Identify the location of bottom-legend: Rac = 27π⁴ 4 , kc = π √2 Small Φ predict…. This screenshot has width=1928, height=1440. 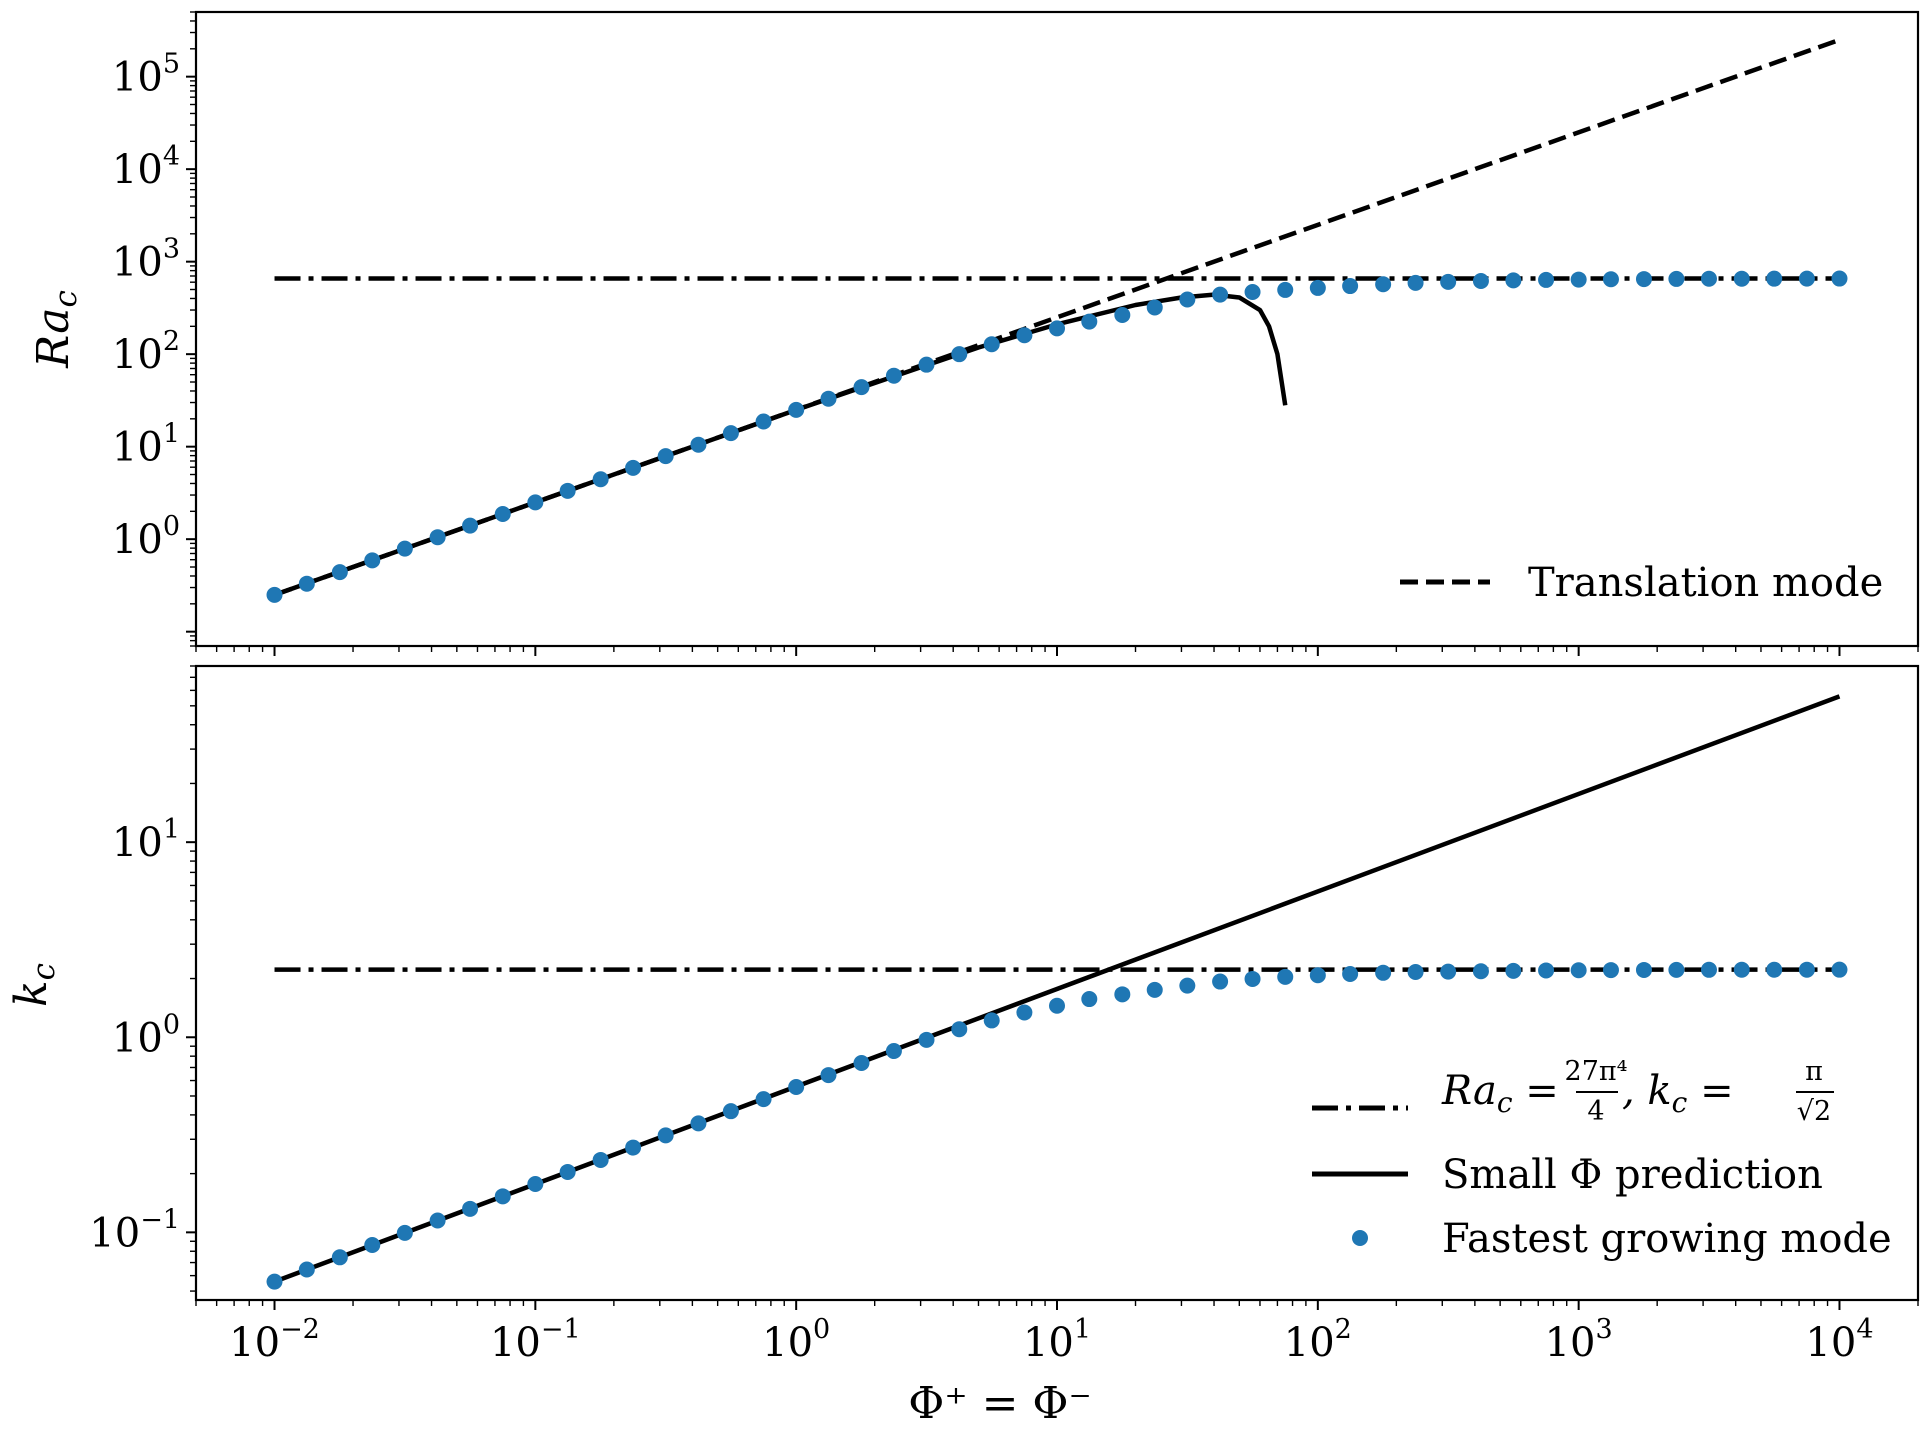
(1602, 1159).